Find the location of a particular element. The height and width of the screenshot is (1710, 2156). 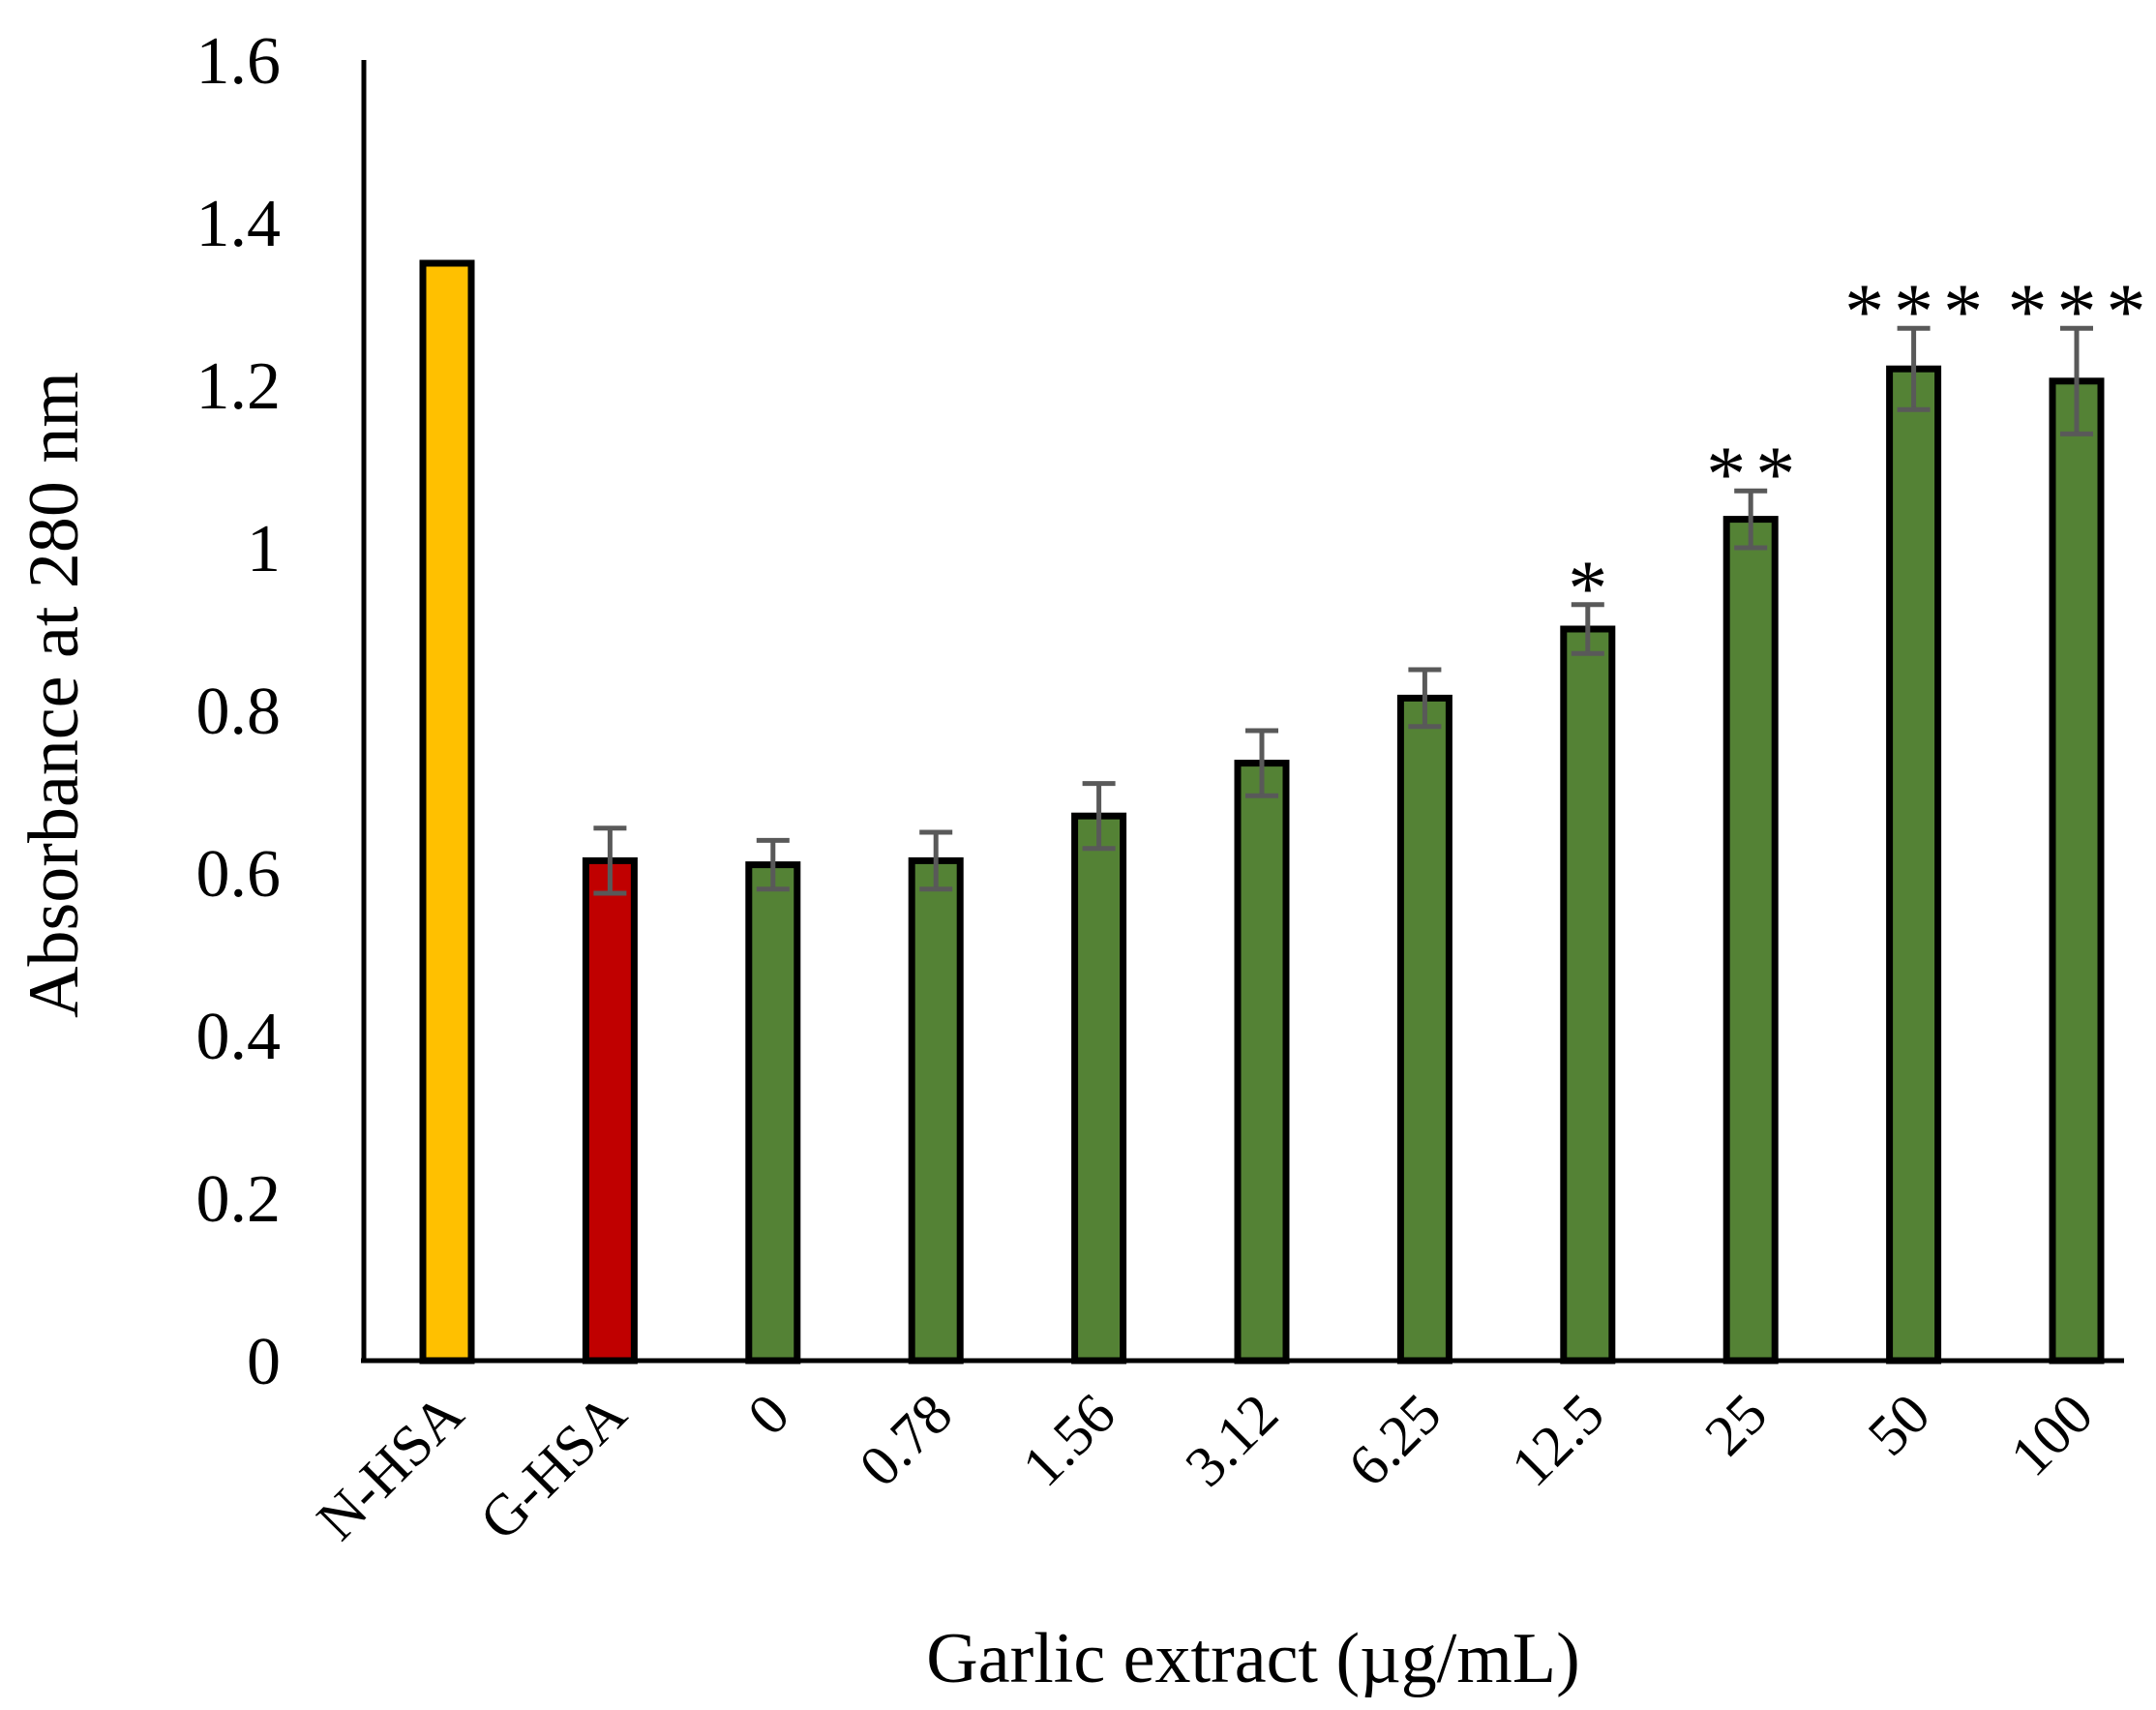

error-bar-1.56 is located at coordinates (1099, 816).